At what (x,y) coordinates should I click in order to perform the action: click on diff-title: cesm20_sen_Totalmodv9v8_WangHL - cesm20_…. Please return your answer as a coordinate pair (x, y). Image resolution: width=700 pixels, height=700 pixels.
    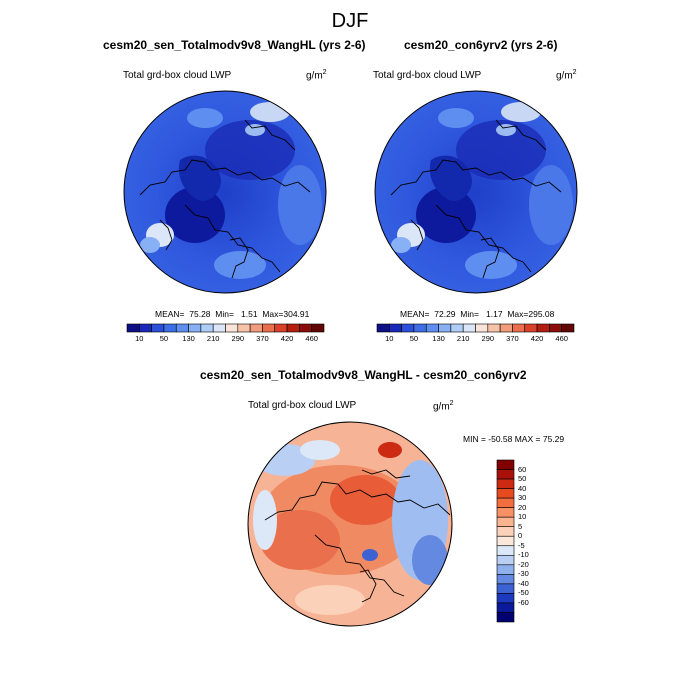
    Looking at the image, I should click on (363, 375).